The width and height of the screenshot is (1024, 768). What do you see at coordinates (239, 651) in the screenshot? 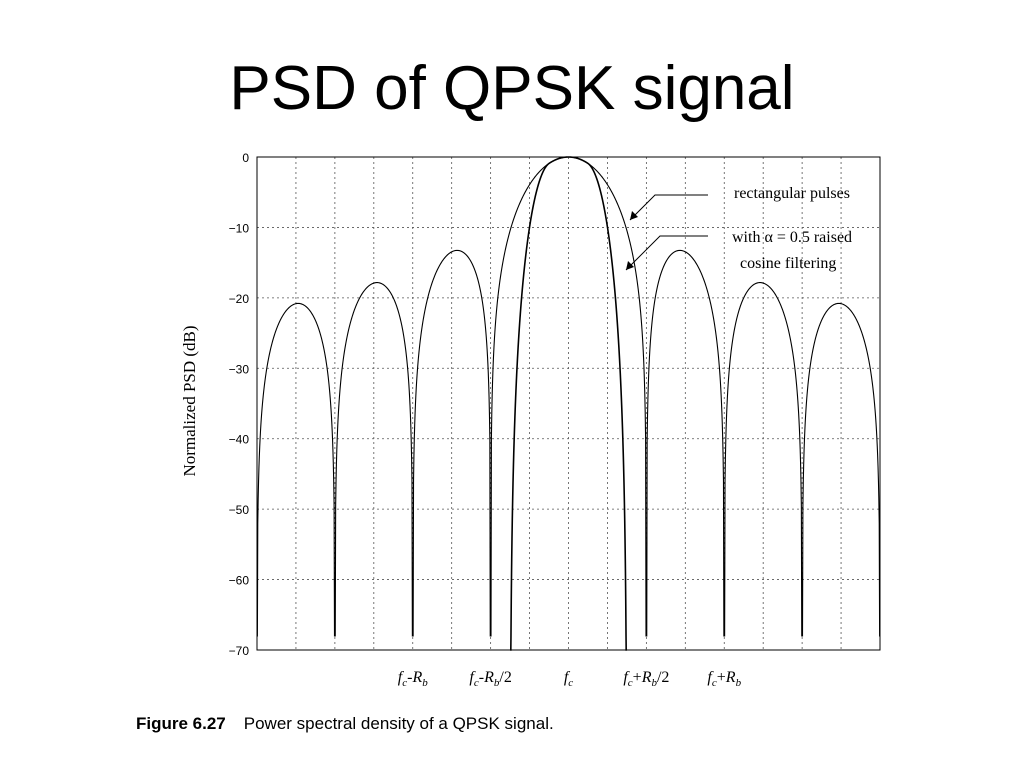
I see `y-tick-label: −70` at bounding box center [239, 651].